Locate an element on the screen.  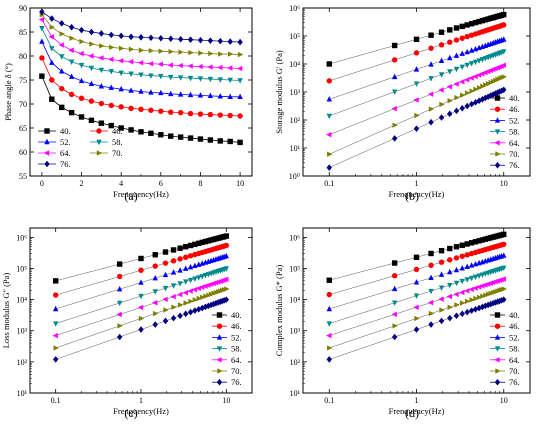
legend-label: 52. is located at coordinates (514, 120).